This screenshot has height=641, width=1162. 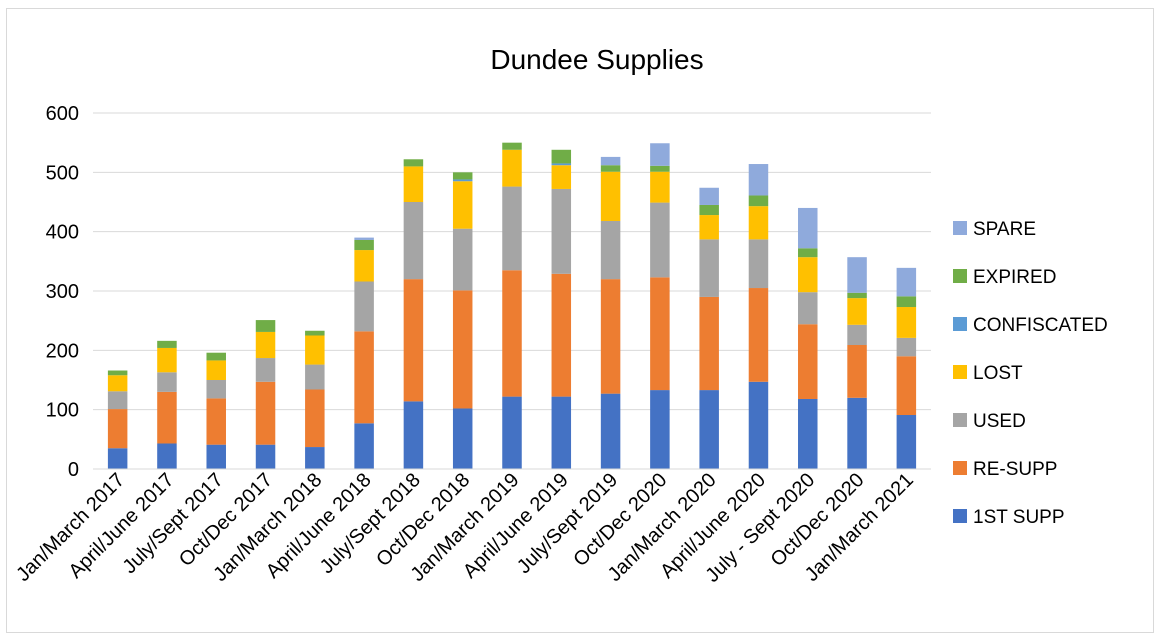 What do you see at coordinates (808, 228) in the screenshot?
I see `bar-spare-july-sept-2020` at bounding box center [808, 228].